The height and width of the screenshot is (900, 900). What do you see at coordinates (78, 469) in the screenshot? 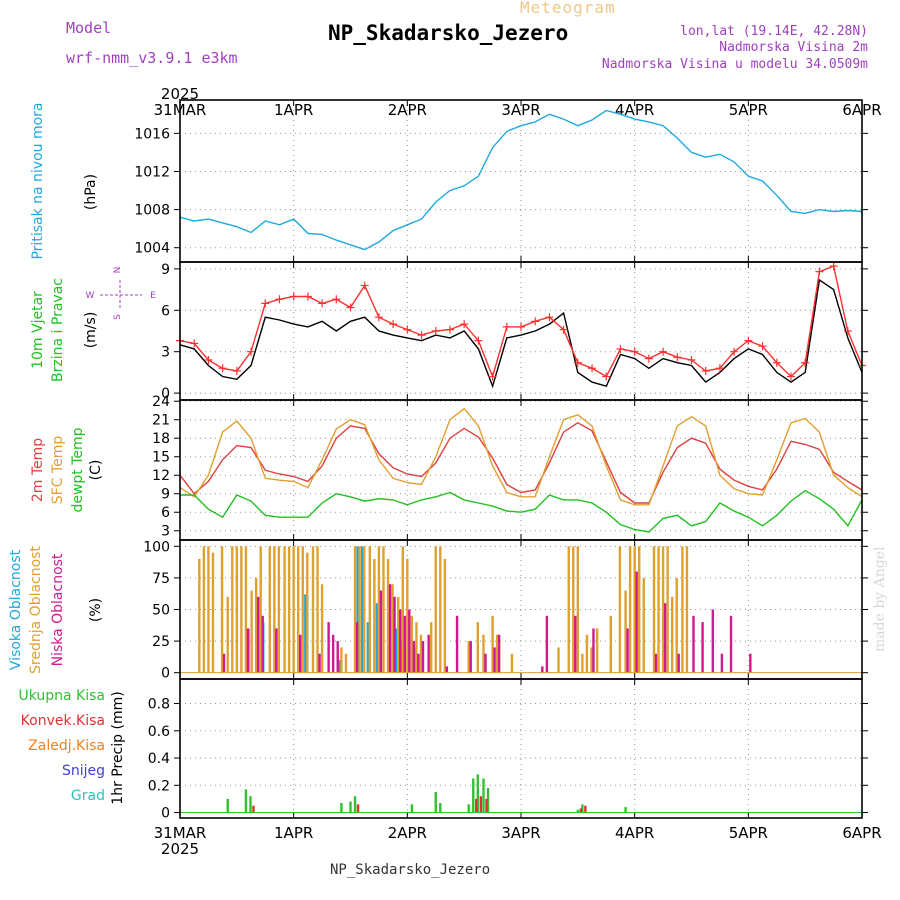
I see `ylabel-dewpt: dewpt Temp` at bounding box center [78, 469].